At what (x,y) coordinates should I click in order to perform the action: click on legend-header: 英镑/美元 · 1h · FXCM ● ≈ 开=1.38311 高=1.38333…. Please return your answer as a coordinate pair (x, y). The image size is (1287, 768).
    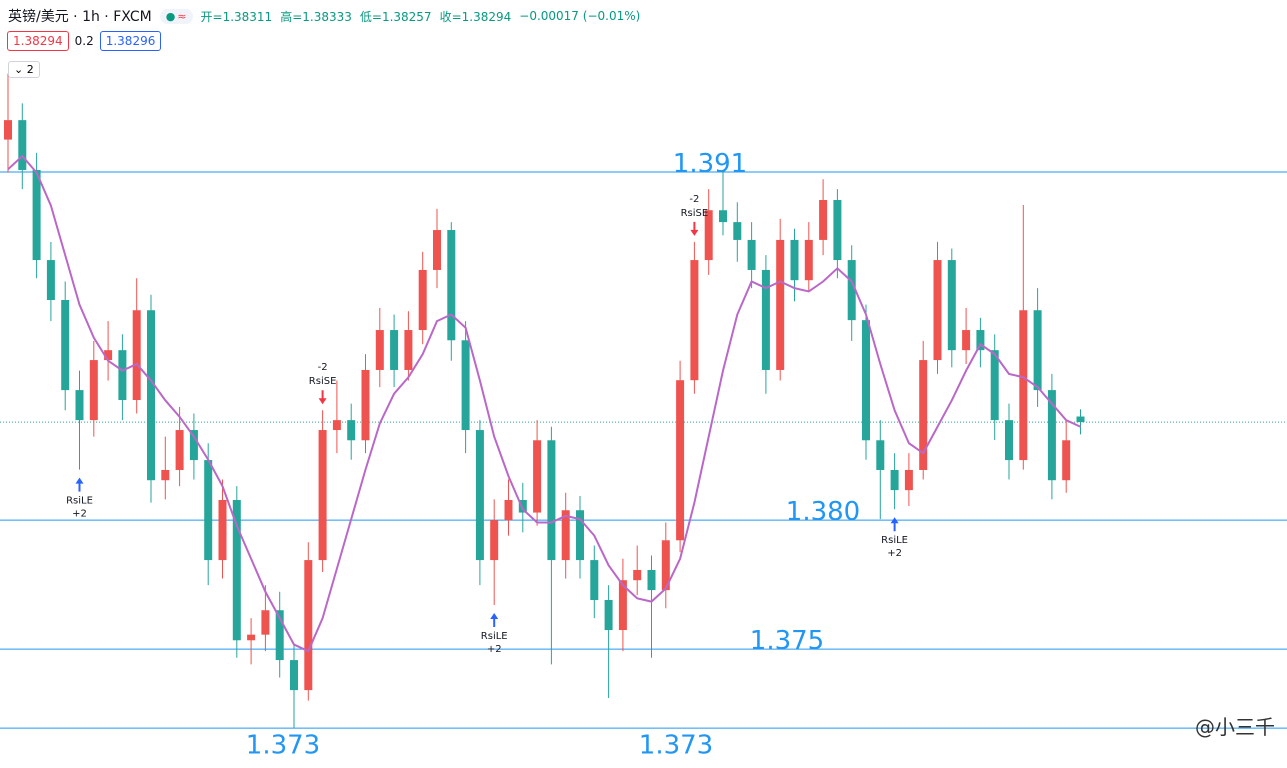
    Looking at the image, I should click on (324, 16).